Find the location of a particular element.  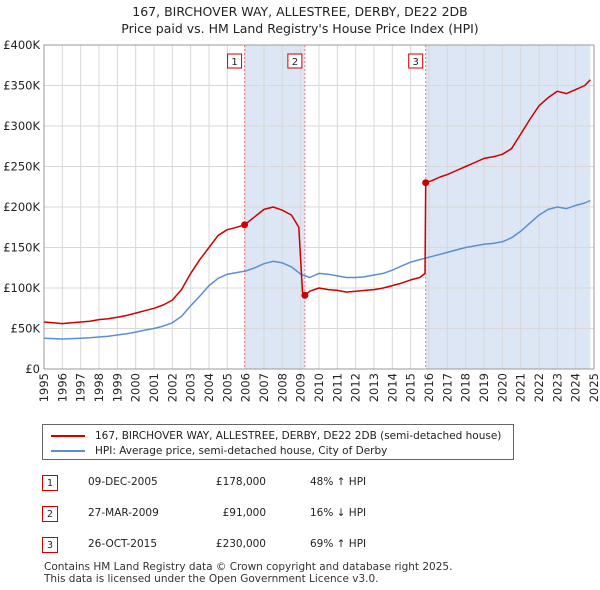

y-tick-label: £50K is located at coordinates (26, 329).